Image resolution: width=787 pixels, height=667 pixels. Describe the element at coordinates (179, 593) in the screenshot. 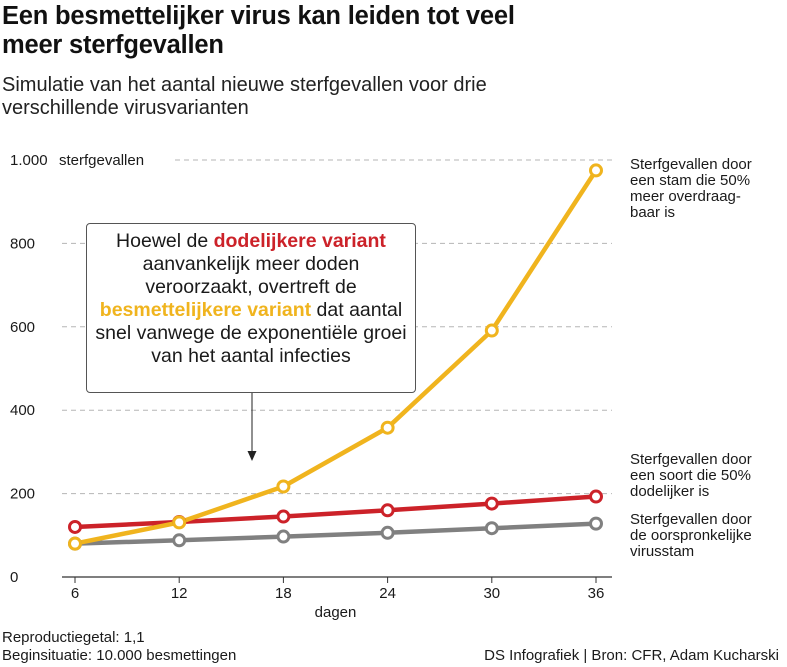

I see `x-tick-label-12: 12` at that location.